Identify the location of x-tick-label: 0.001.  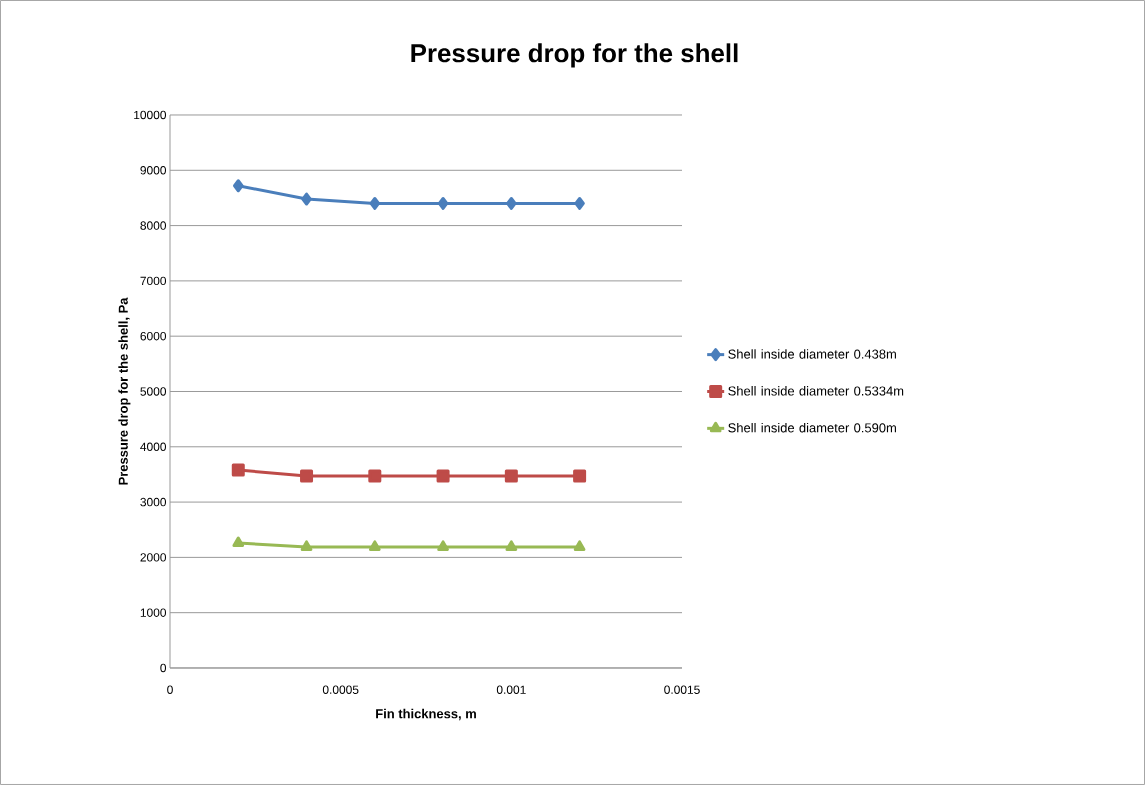
(511, 689).